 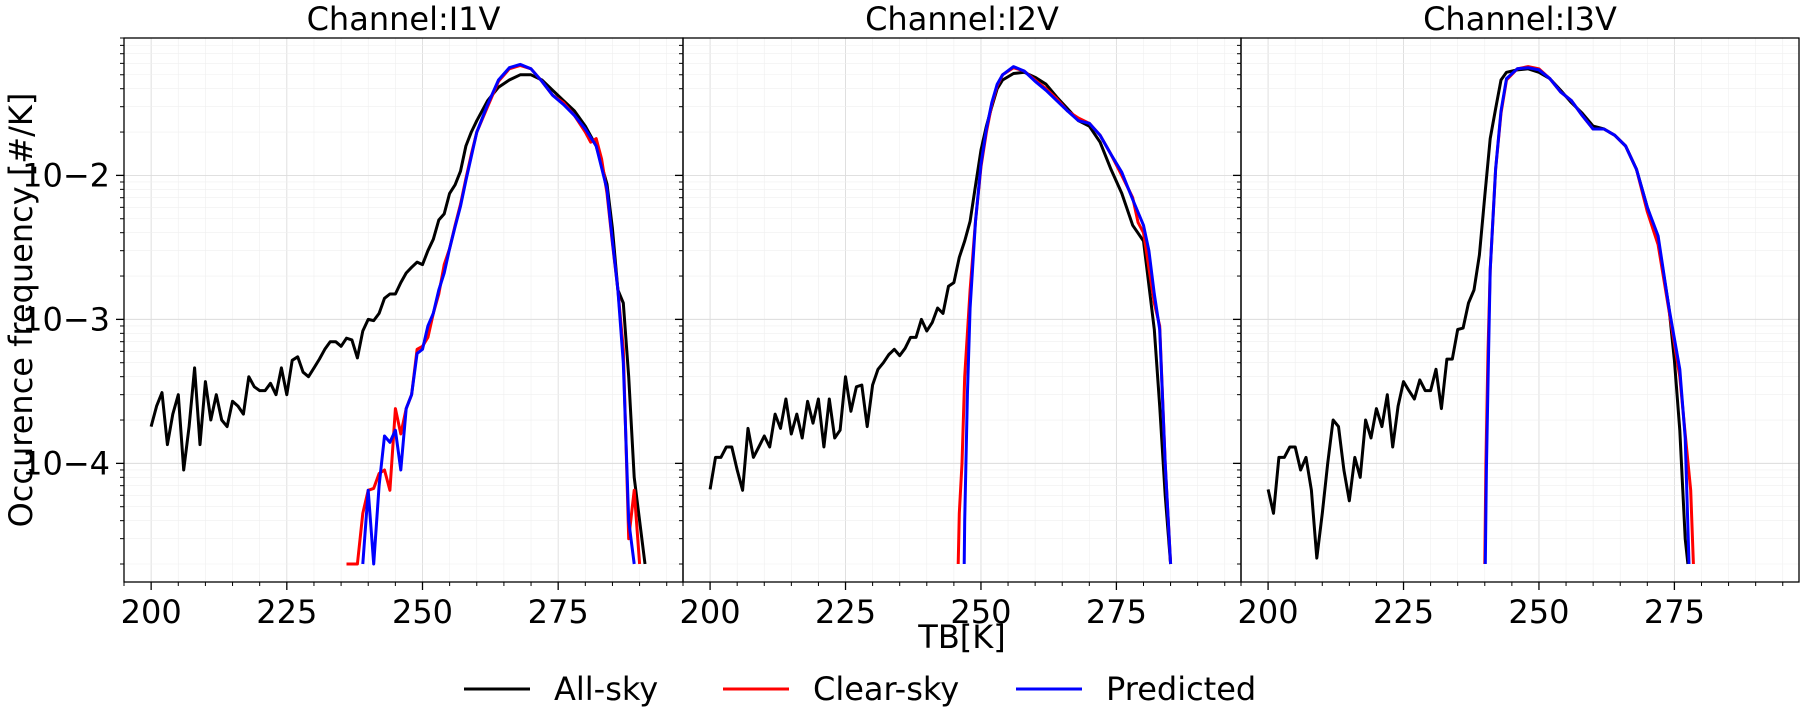 I want to click on legend-label: Clear-sky, so click(x=886, y=689).